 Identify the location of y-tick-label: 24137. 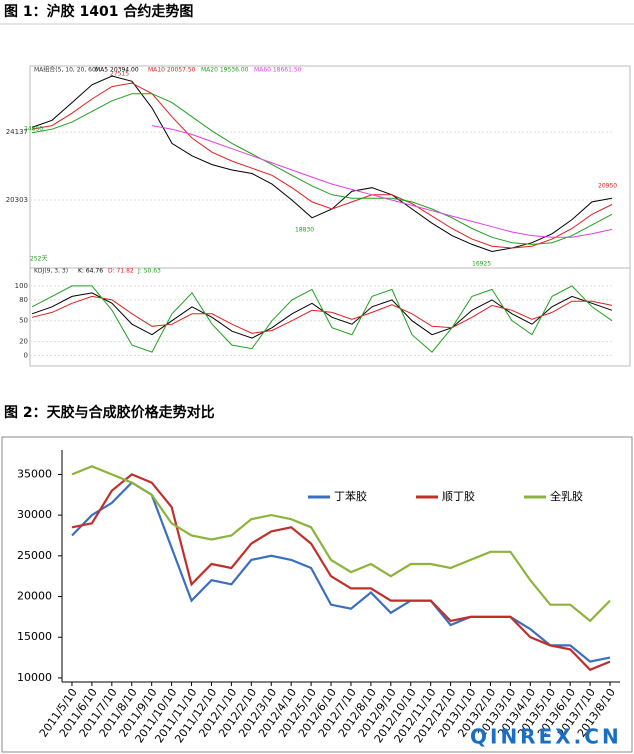
(17, 132).